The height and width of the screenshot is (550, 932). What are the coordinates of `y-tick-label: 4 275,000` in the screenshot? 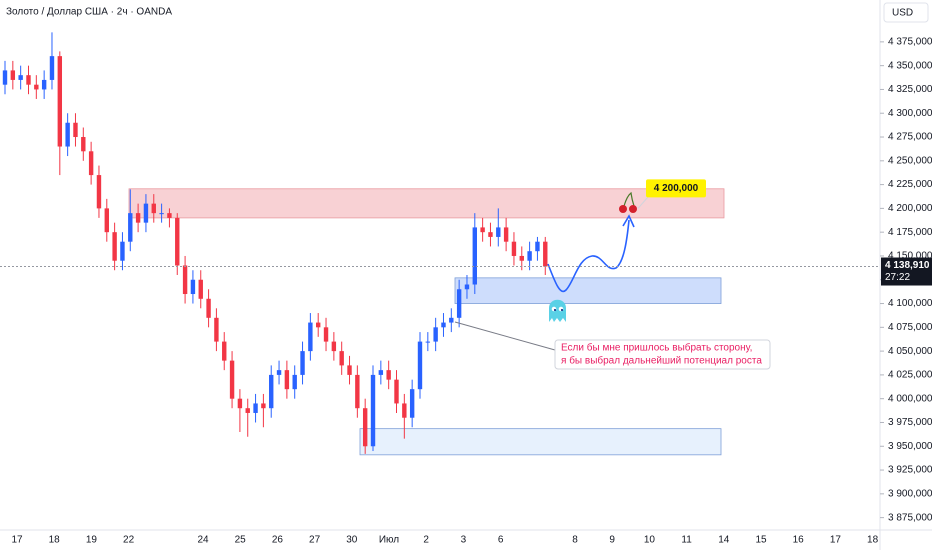 It's located at (910, 137).